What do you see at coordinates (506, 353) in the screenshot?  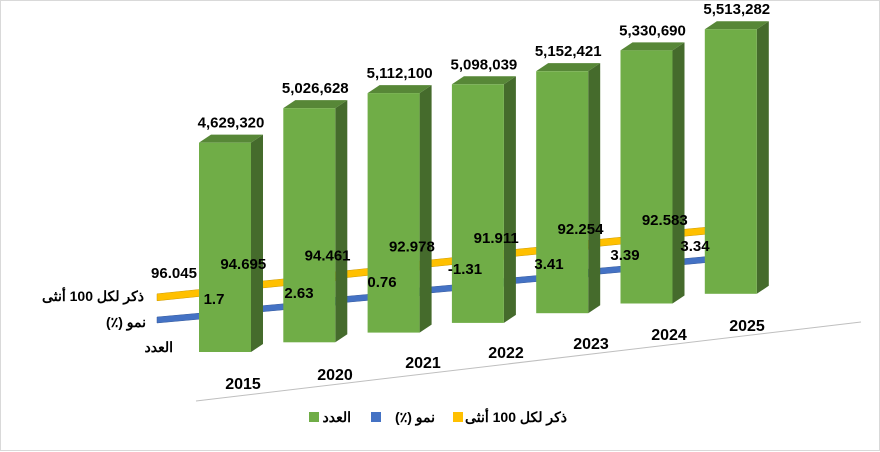 I see `category-label: 2022` at bounding box center [506, 353].